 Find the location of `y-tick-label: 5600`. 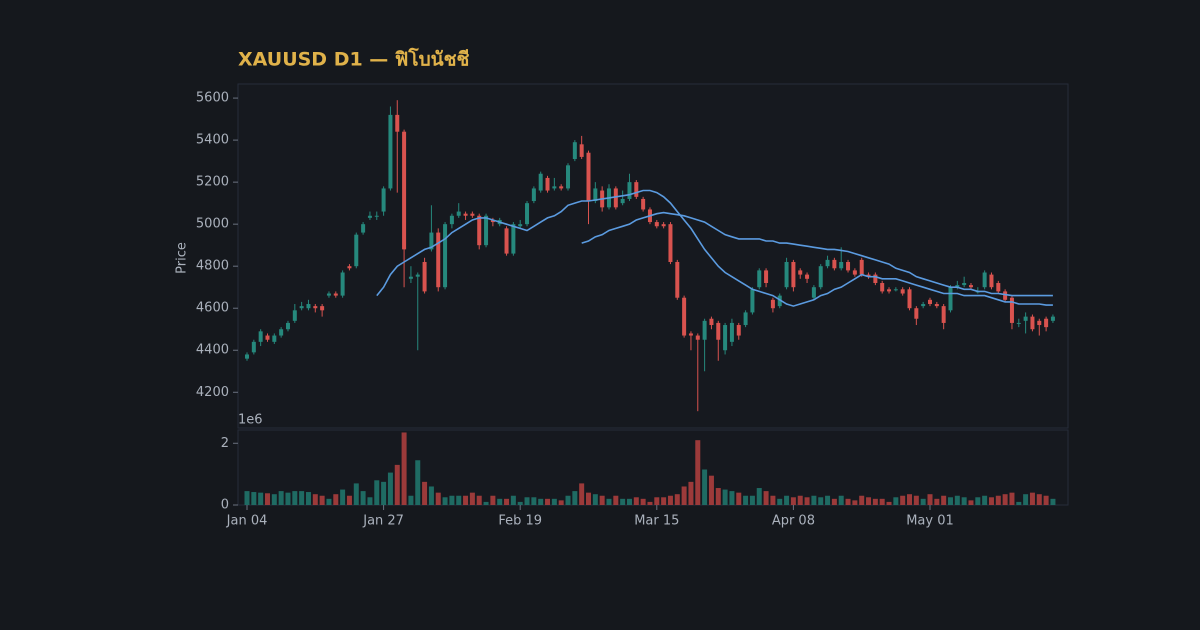

y-tick-label: 5600 is located at coordinates (212, 98).